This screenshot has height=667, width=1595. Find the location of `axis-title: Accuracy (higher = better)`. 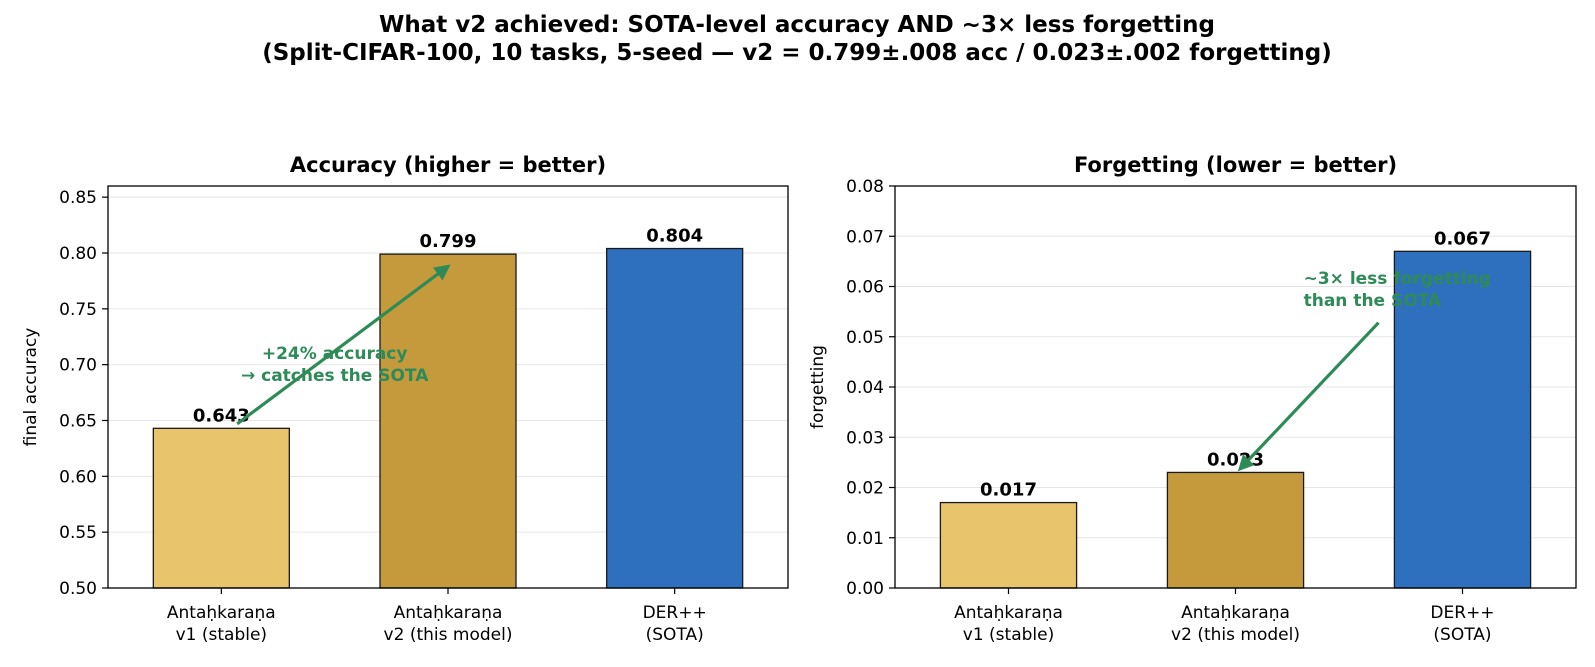

axis-title: Accuracy (higher = better) is located at coordinates (448, 165).